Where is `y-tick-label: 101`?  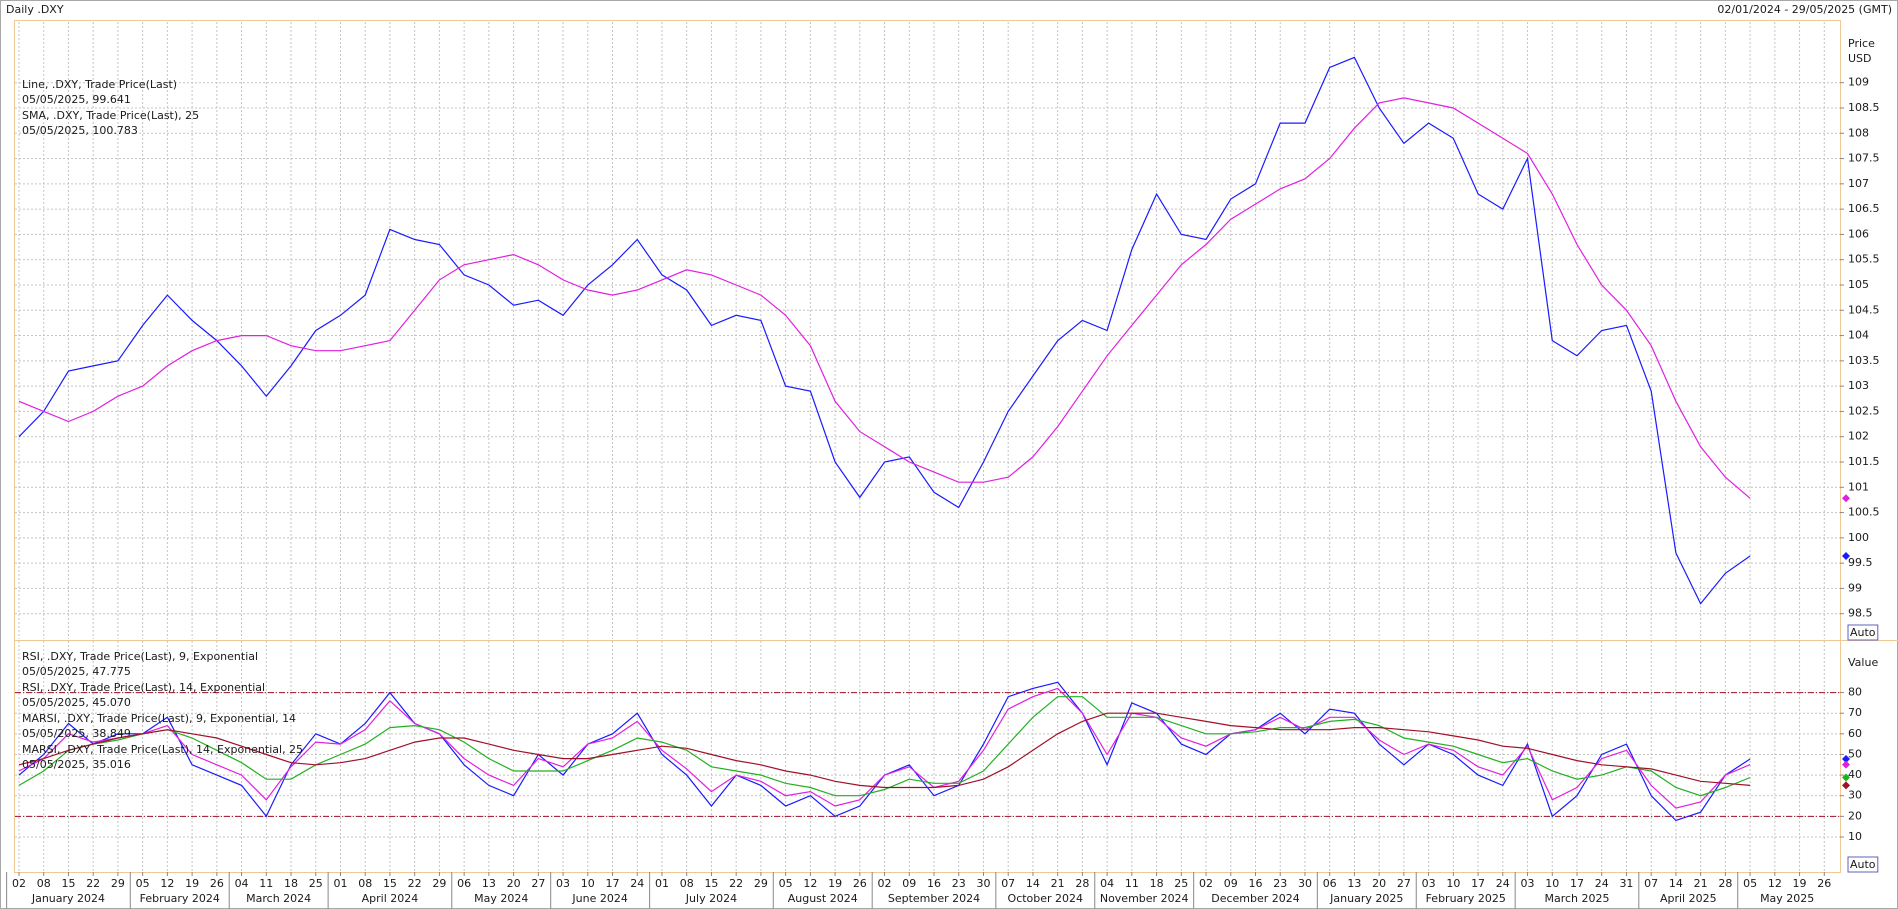 y-tick-label: 101 is located at coordinates (1858, 486).